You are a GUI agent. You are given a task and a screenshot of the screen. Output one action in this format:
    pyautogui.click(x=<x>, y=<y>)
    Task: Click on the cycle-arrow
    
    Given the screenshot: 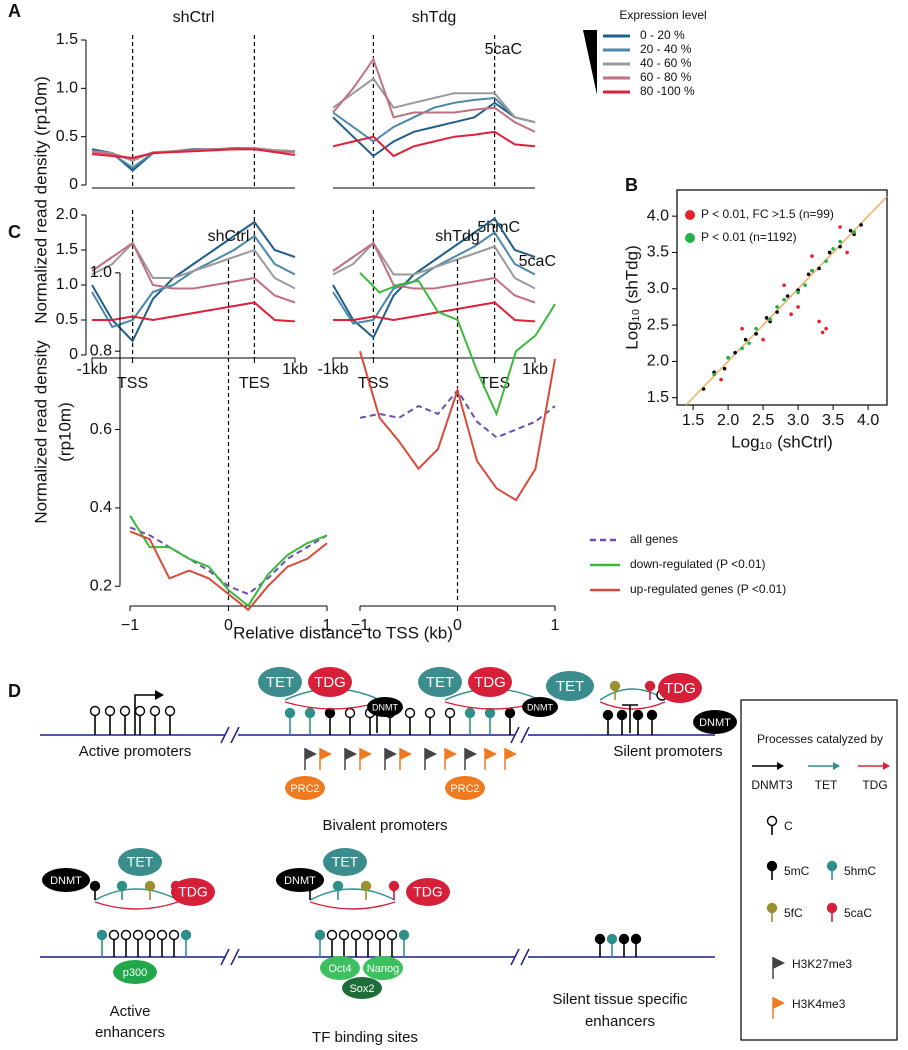 What is the action you would take?
    pyautogui.click(x=136, y=905)
    